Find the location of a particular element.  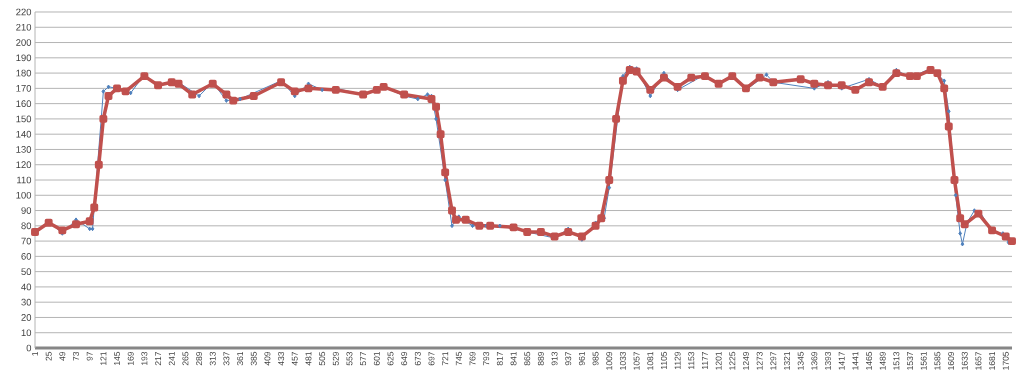

x-tick-label: 1057 is located at coordinates (636, 360).